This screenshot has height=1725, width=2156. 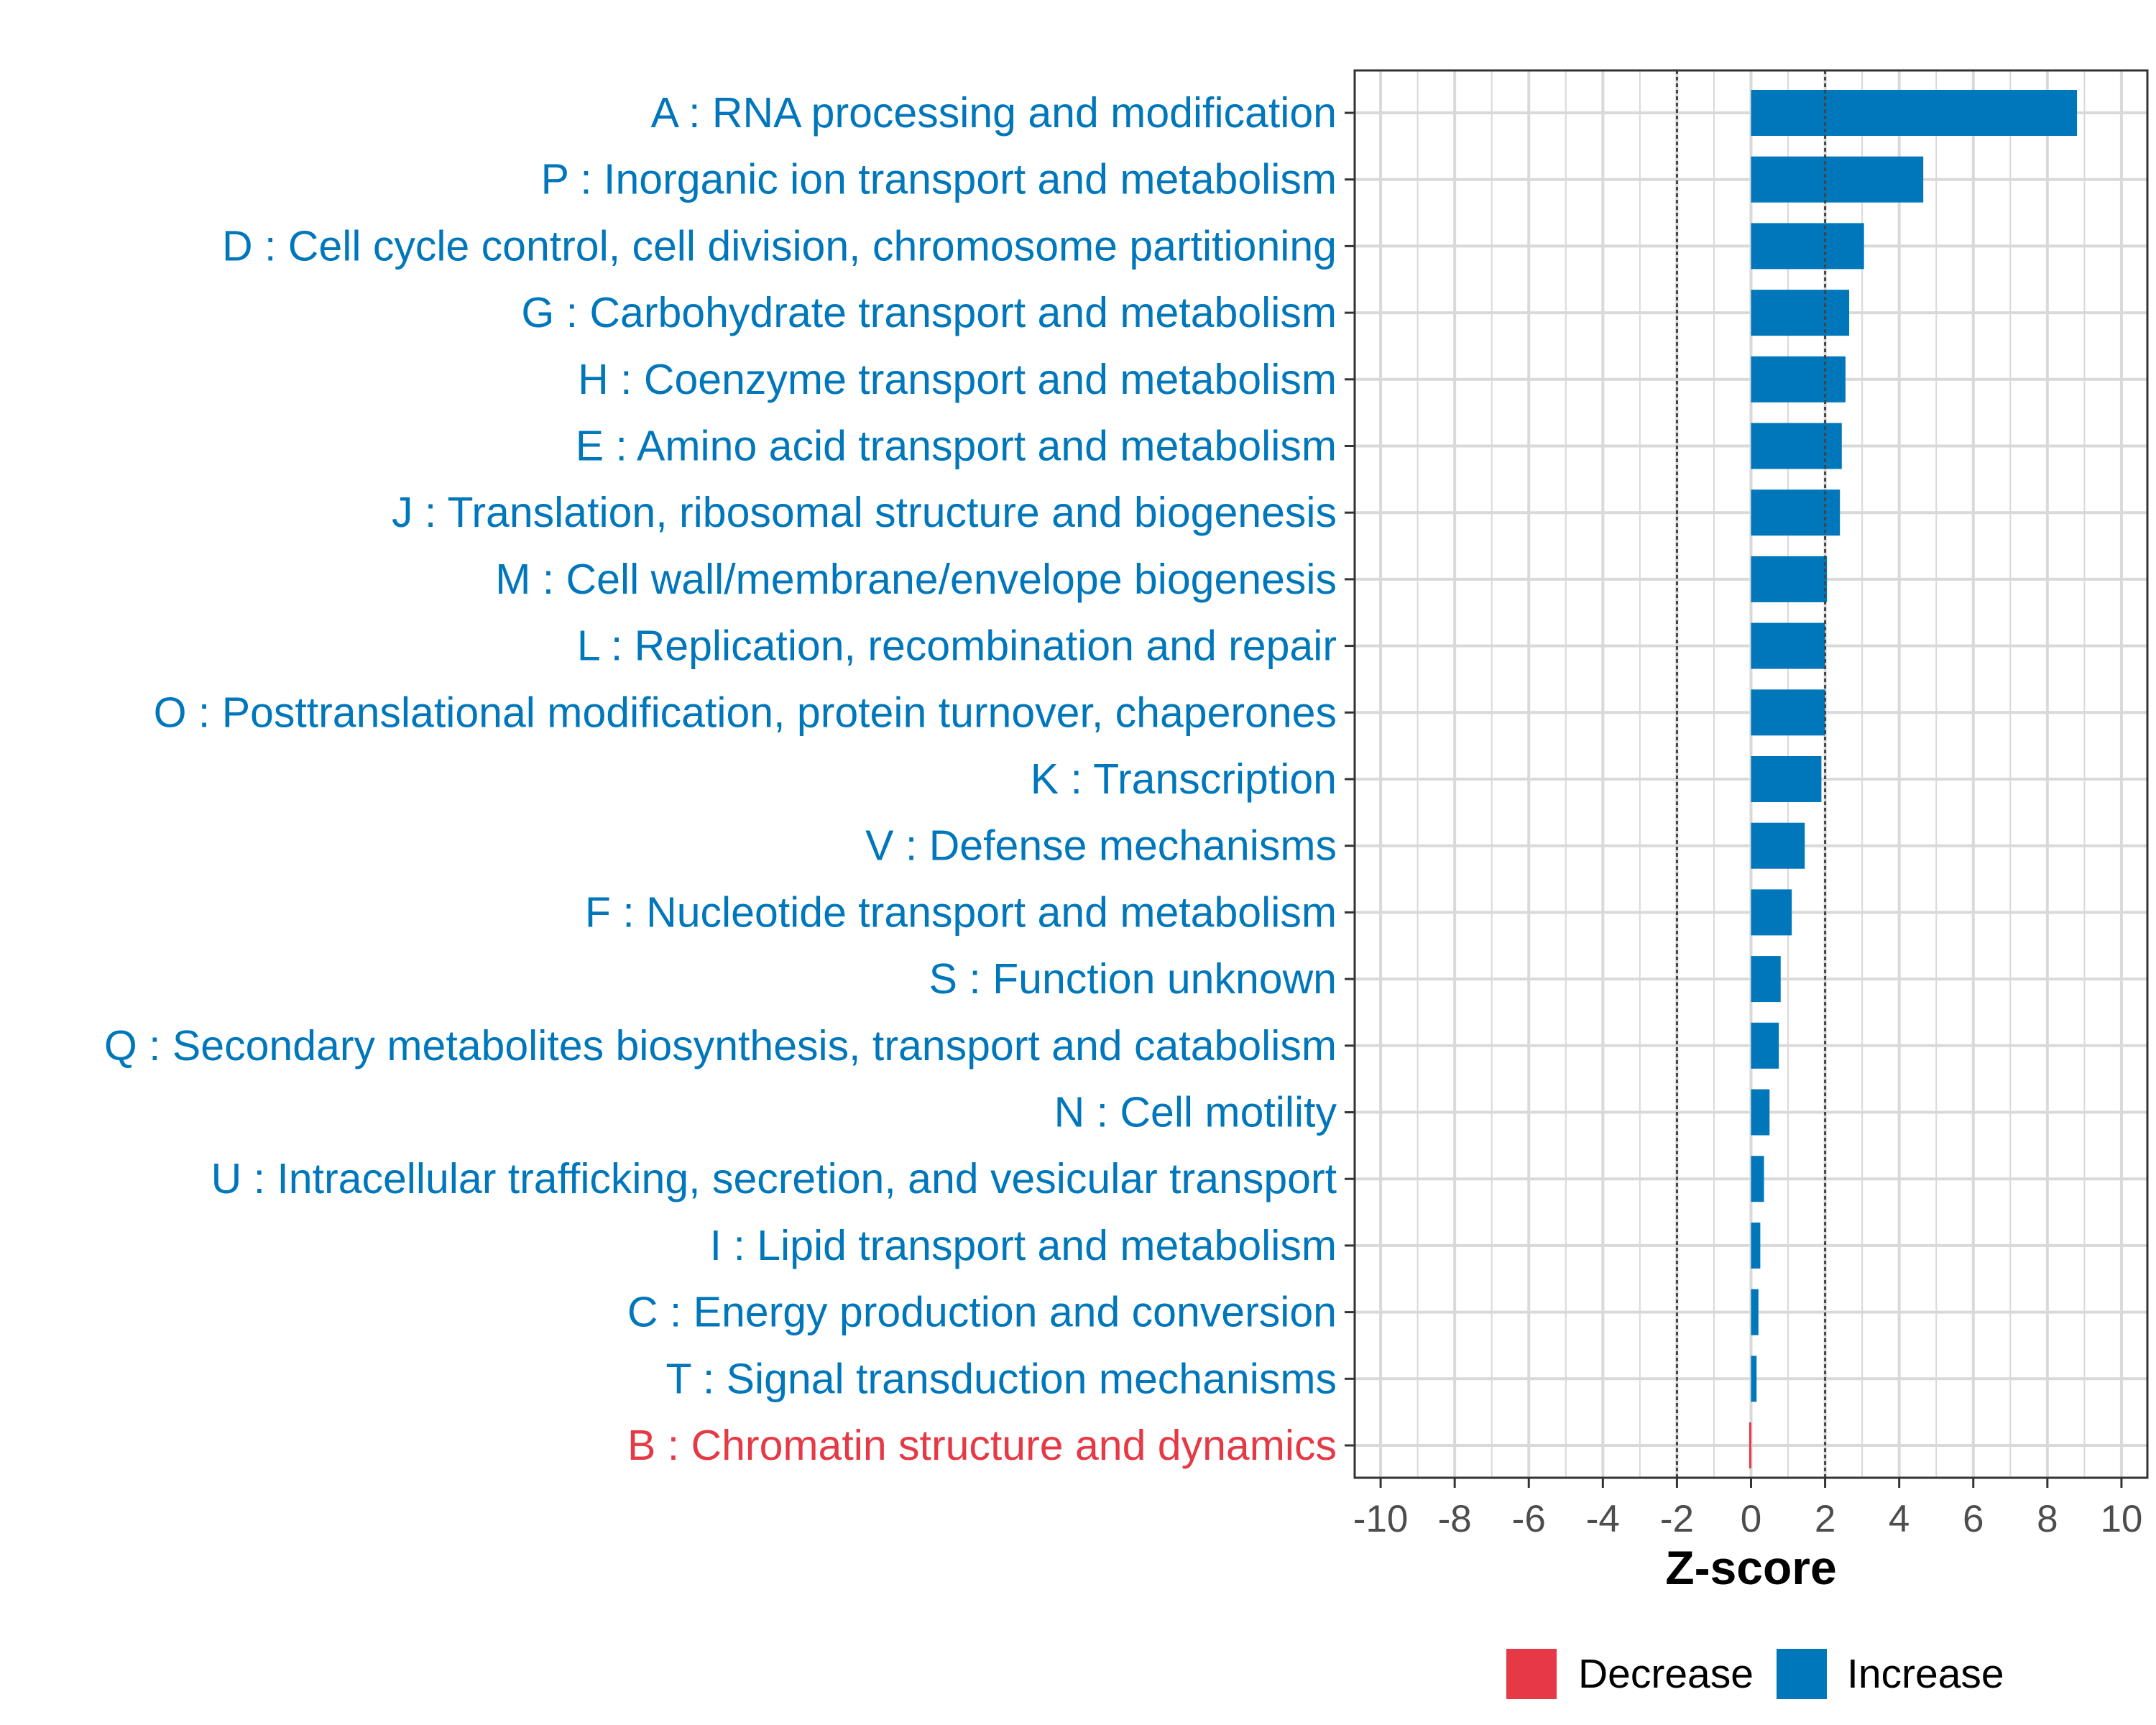 What do you see at coordinates (1381, 1519) in the screenshot?
I see `x-tick-label: -10` at bounding box center [1381, 1519].